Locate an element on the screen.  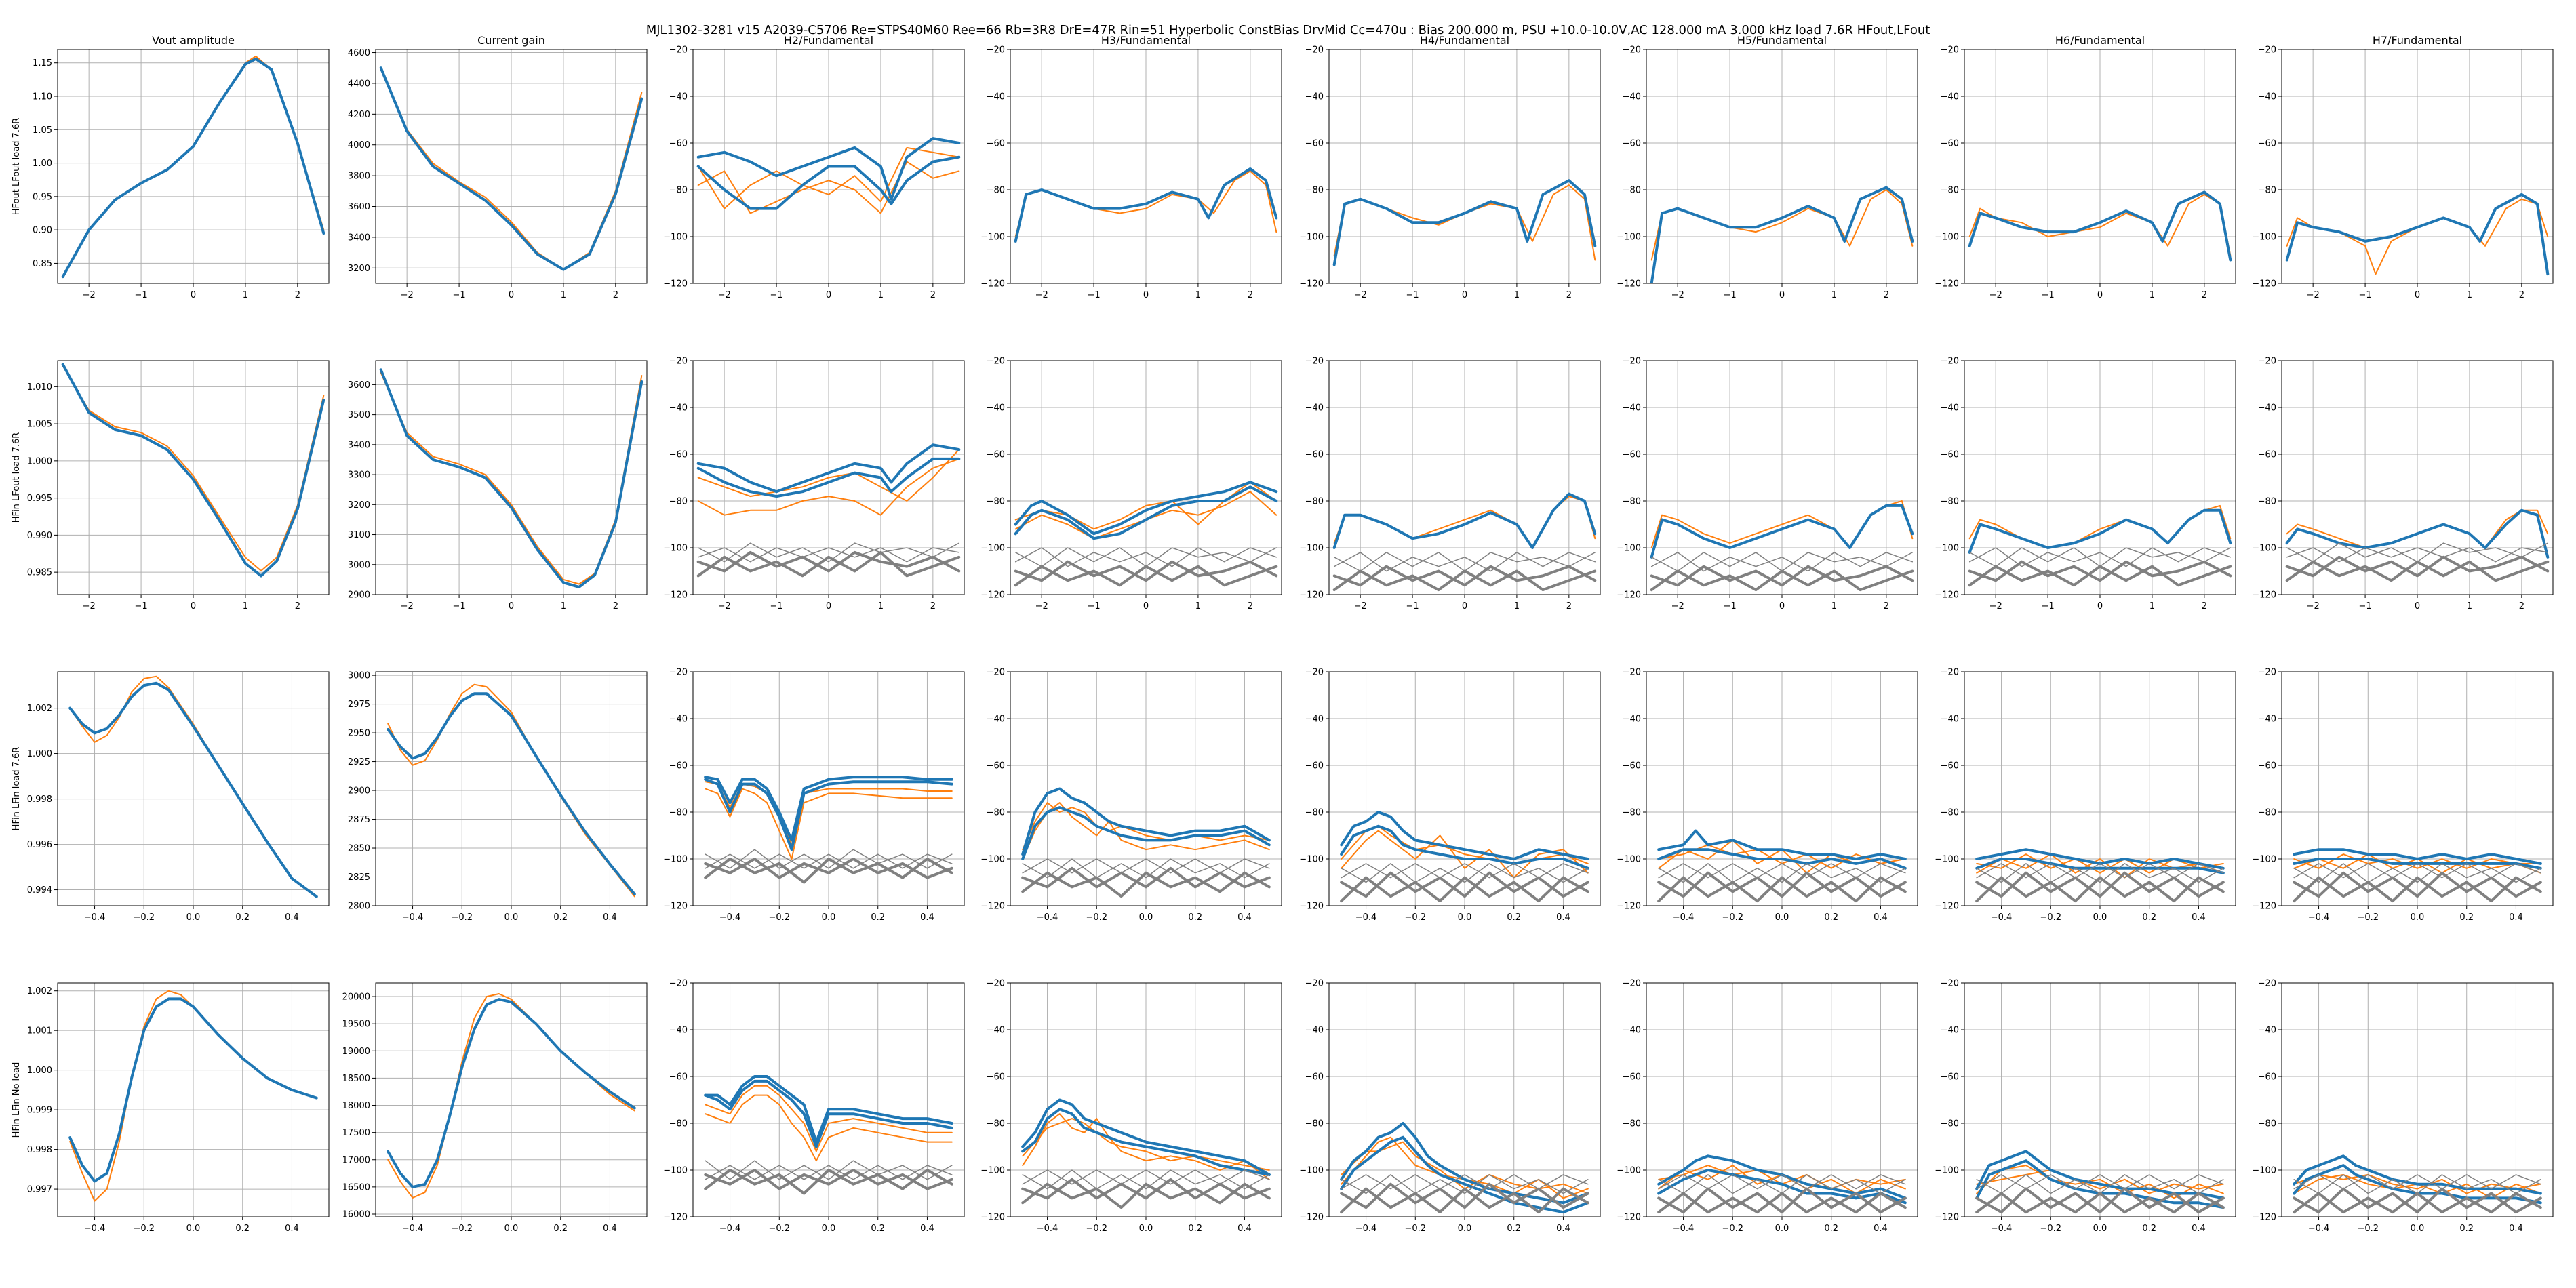
subplot-r3-c7: −0.4 −0.2 0.0 0.2 0.4 −120 −100 −80 −60 −40 −20 is located at coordinates (2403, 1106).